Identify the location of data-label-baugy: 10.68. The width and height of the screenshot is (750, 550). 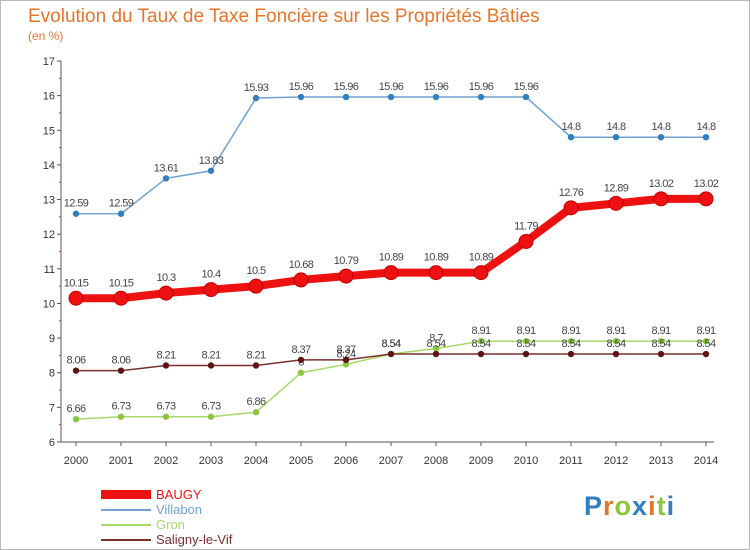
(301, 265).